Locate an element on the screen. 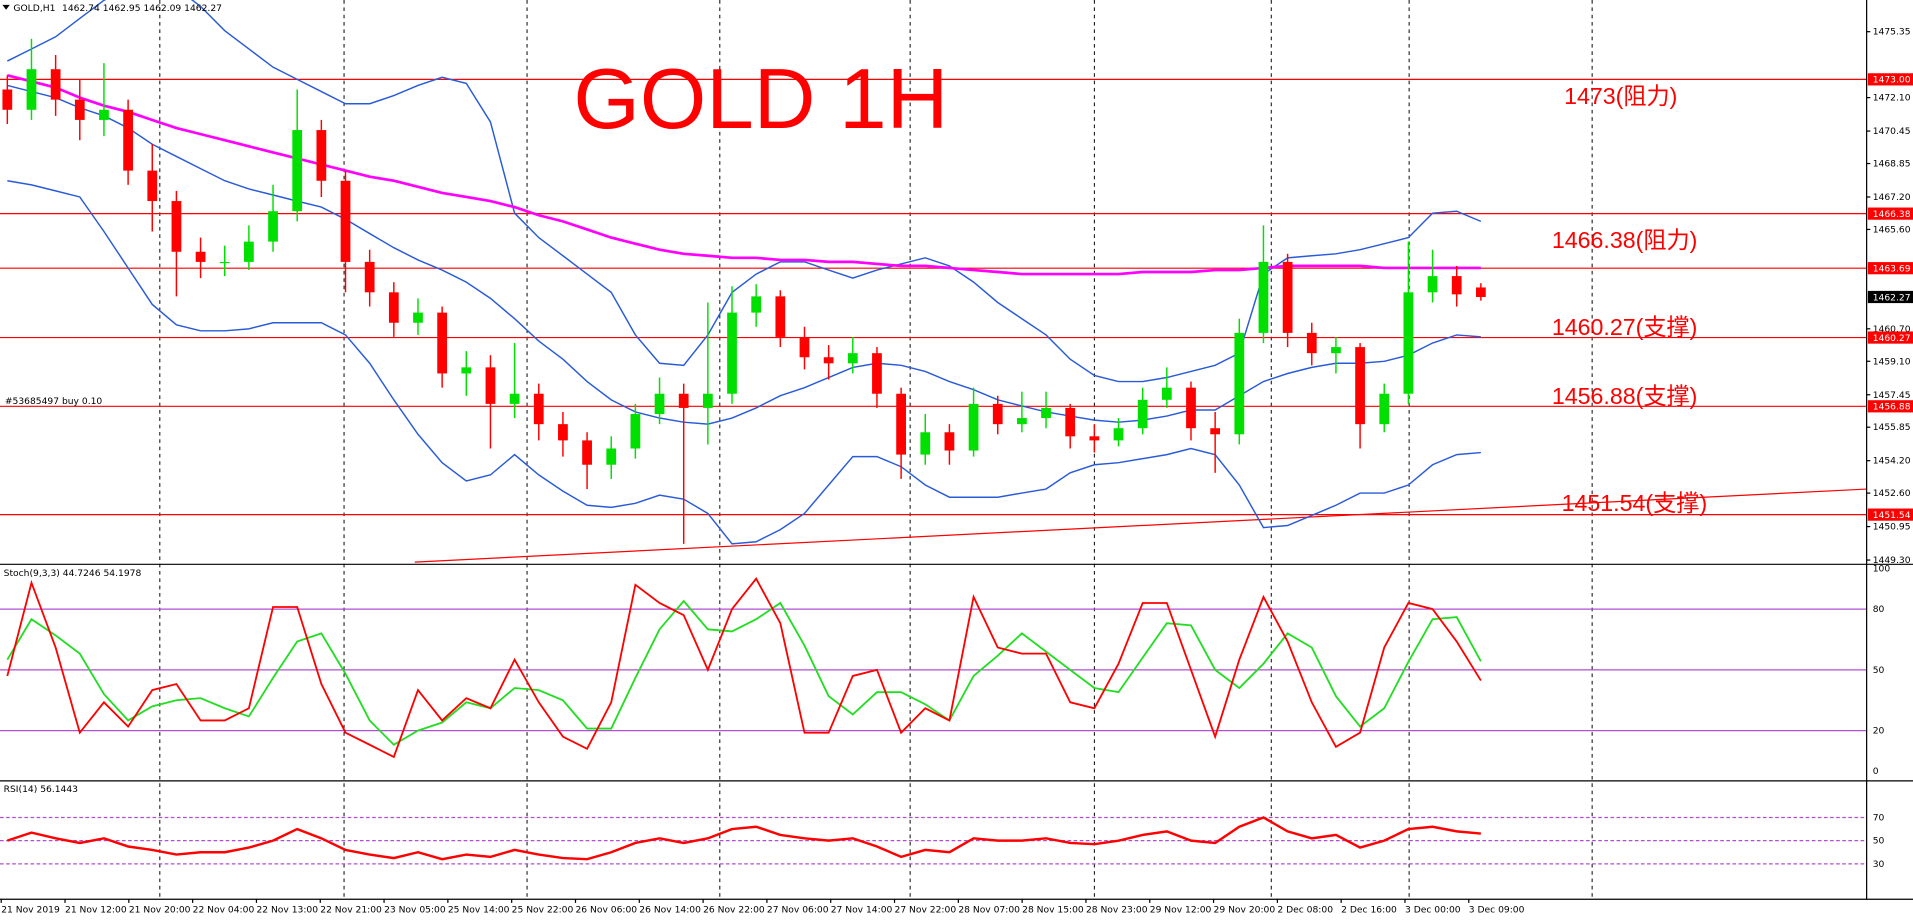  rsi-plot is located at coordinates (933, 840).